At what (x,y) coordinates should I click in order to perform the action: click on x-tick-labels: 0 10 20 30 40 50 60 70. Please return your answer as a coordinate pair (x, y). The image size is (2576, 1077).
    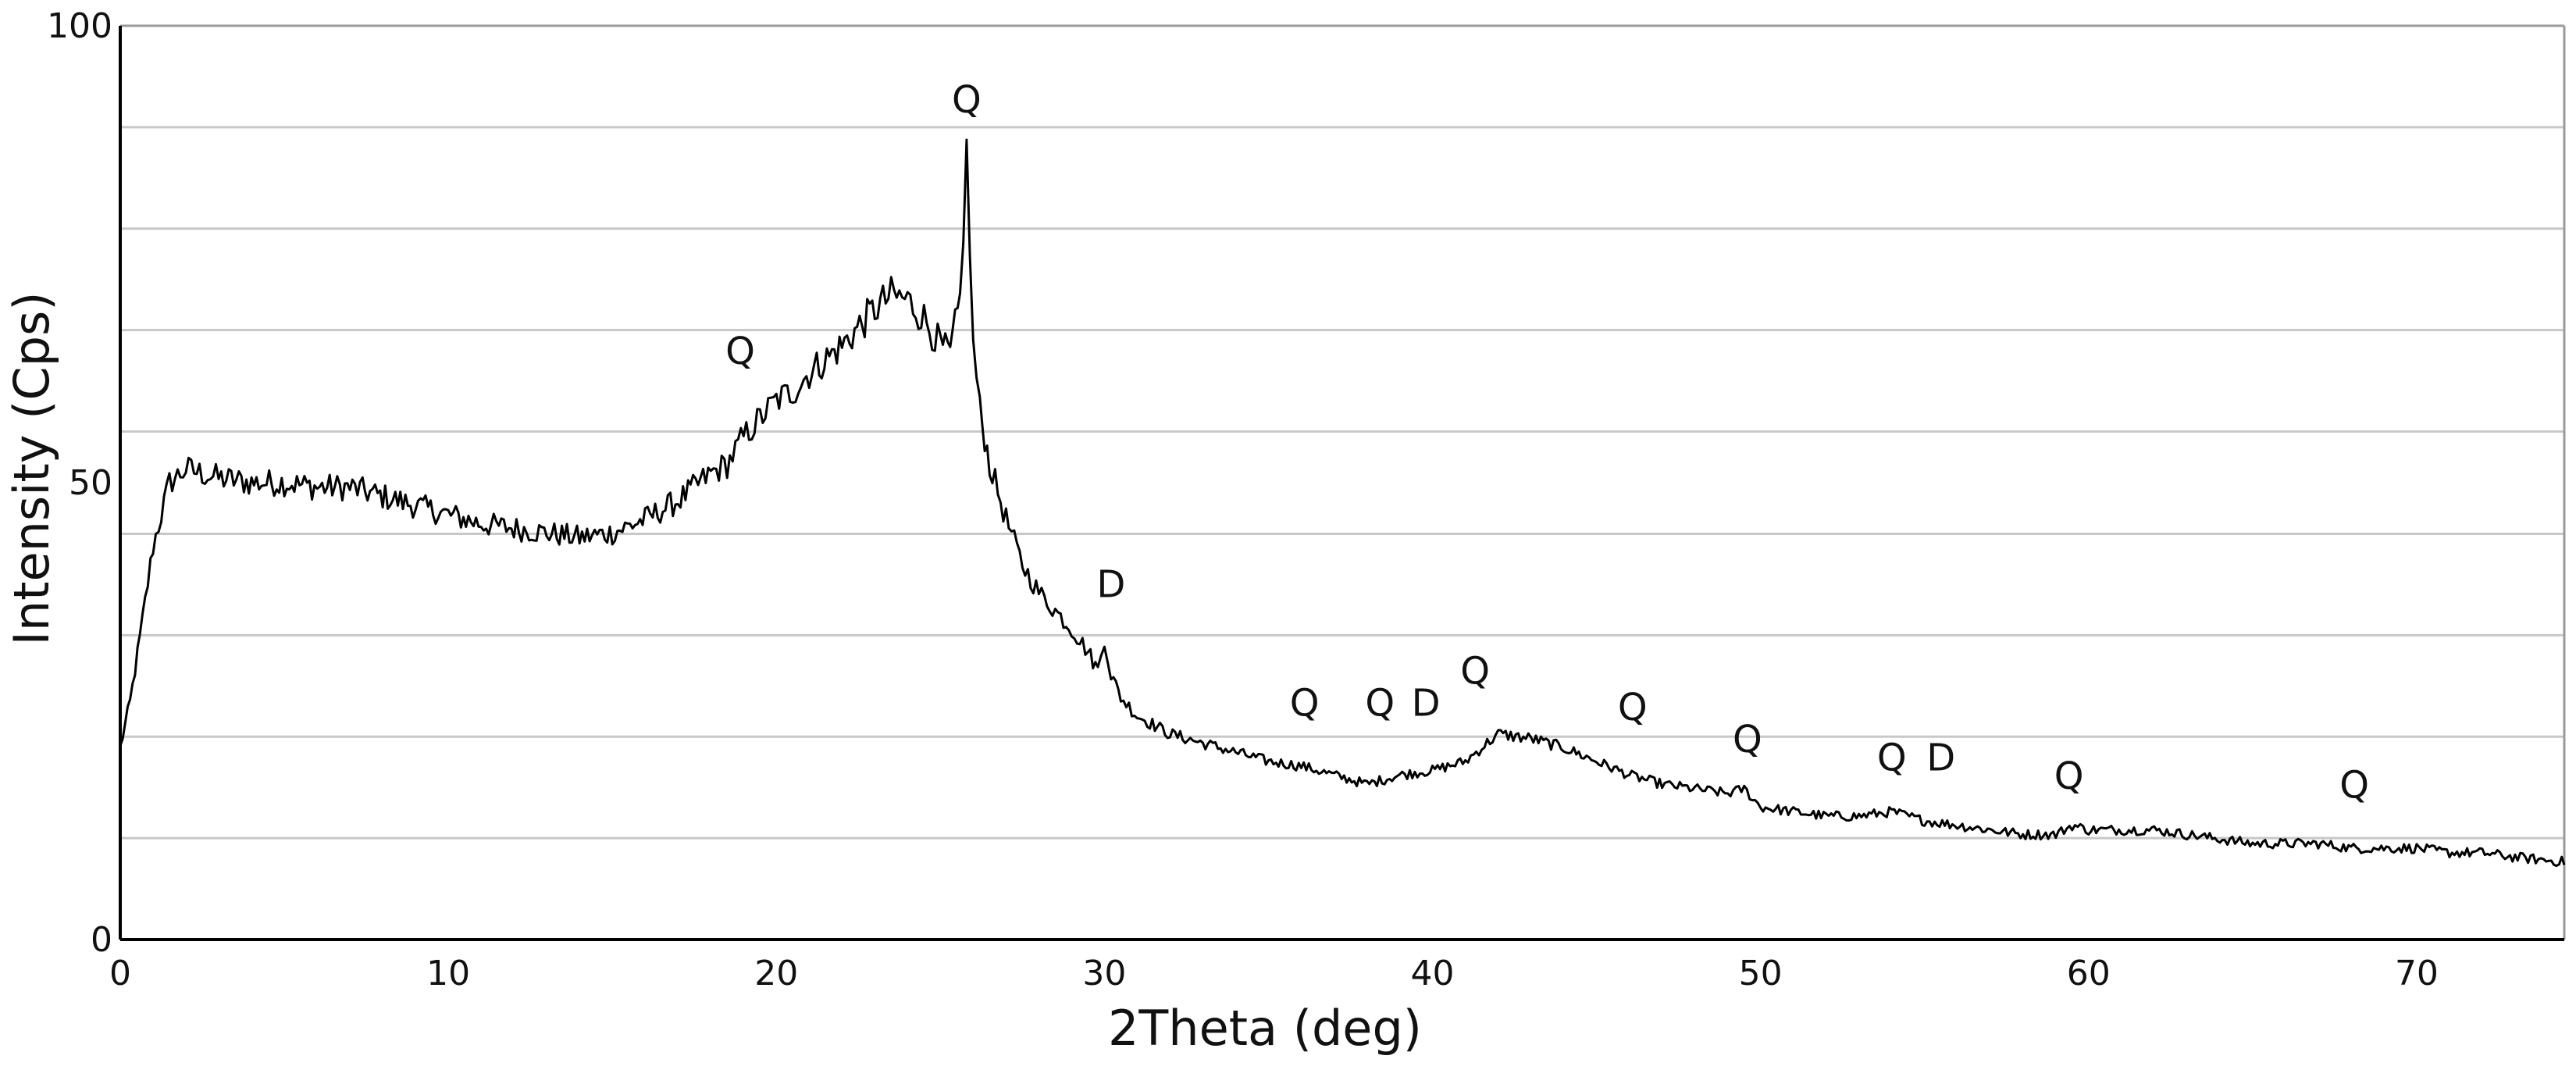
    Looking at the image, I should click on (1274, 973).